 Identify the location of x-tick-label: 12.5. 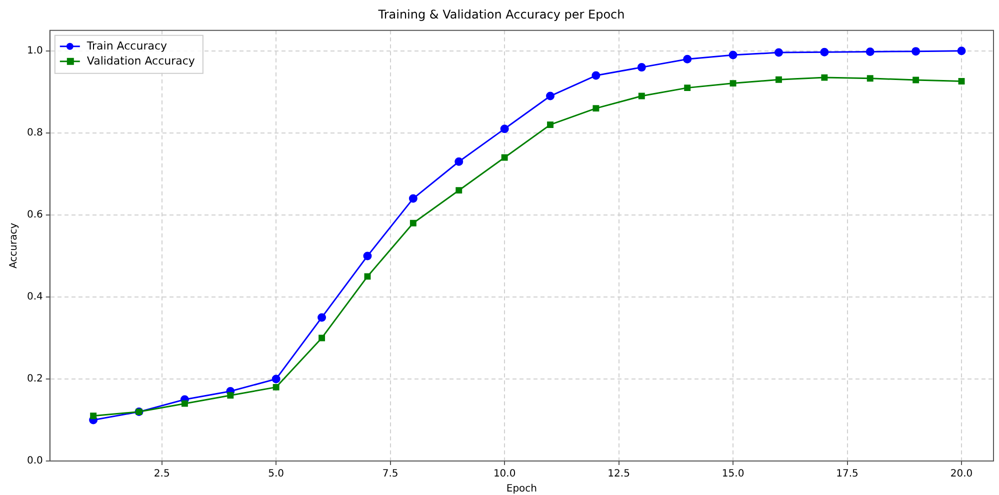
(619, 474).